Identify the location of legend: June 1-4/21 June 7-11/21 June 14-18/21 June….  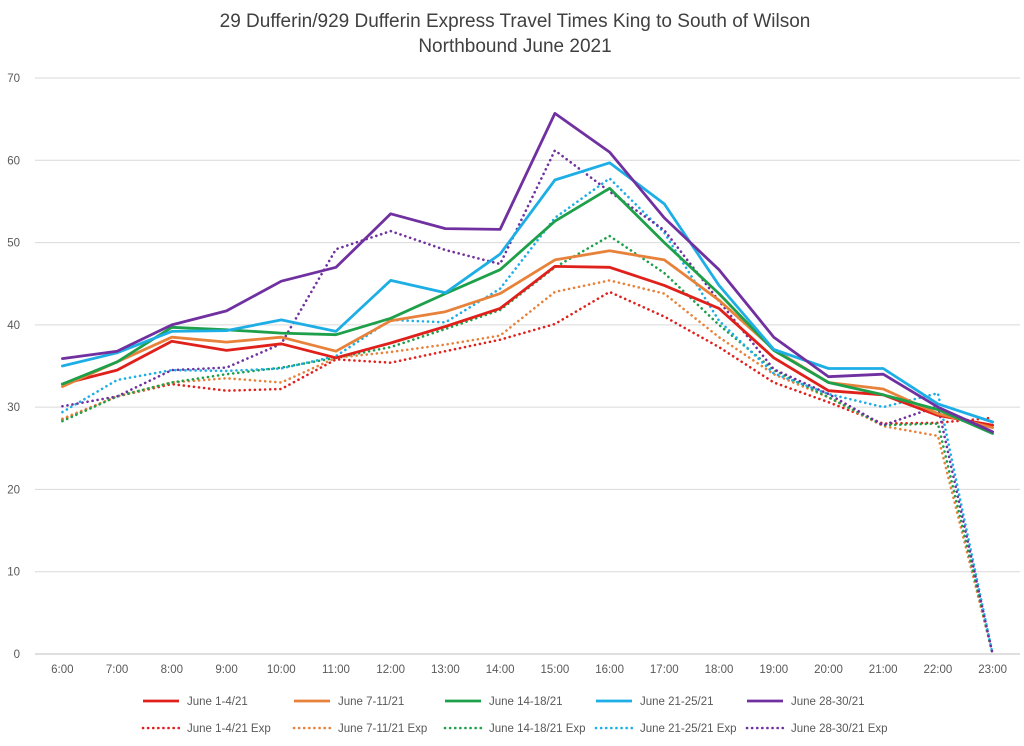
(514, 715).